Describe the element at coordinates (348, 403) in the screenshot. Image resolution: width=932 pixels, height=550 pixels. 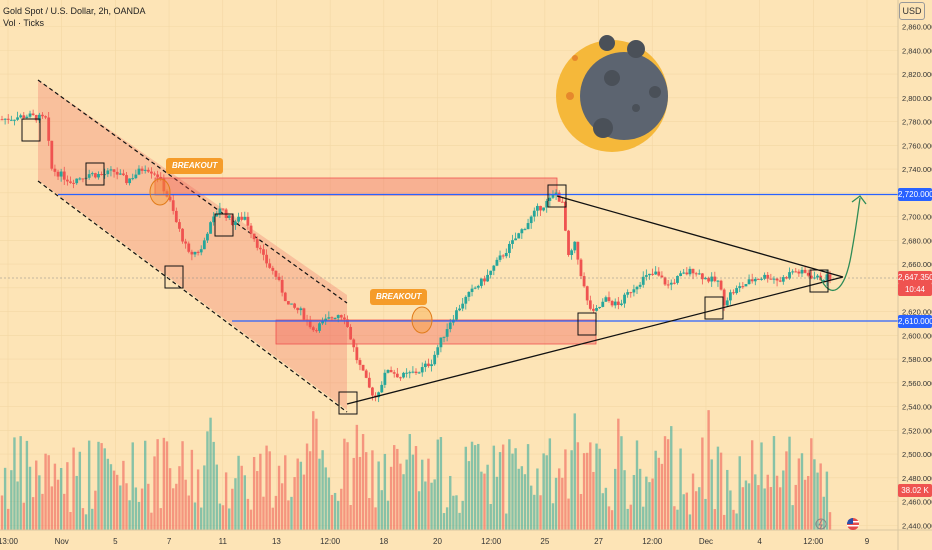
I see `pivot-box` at that location.